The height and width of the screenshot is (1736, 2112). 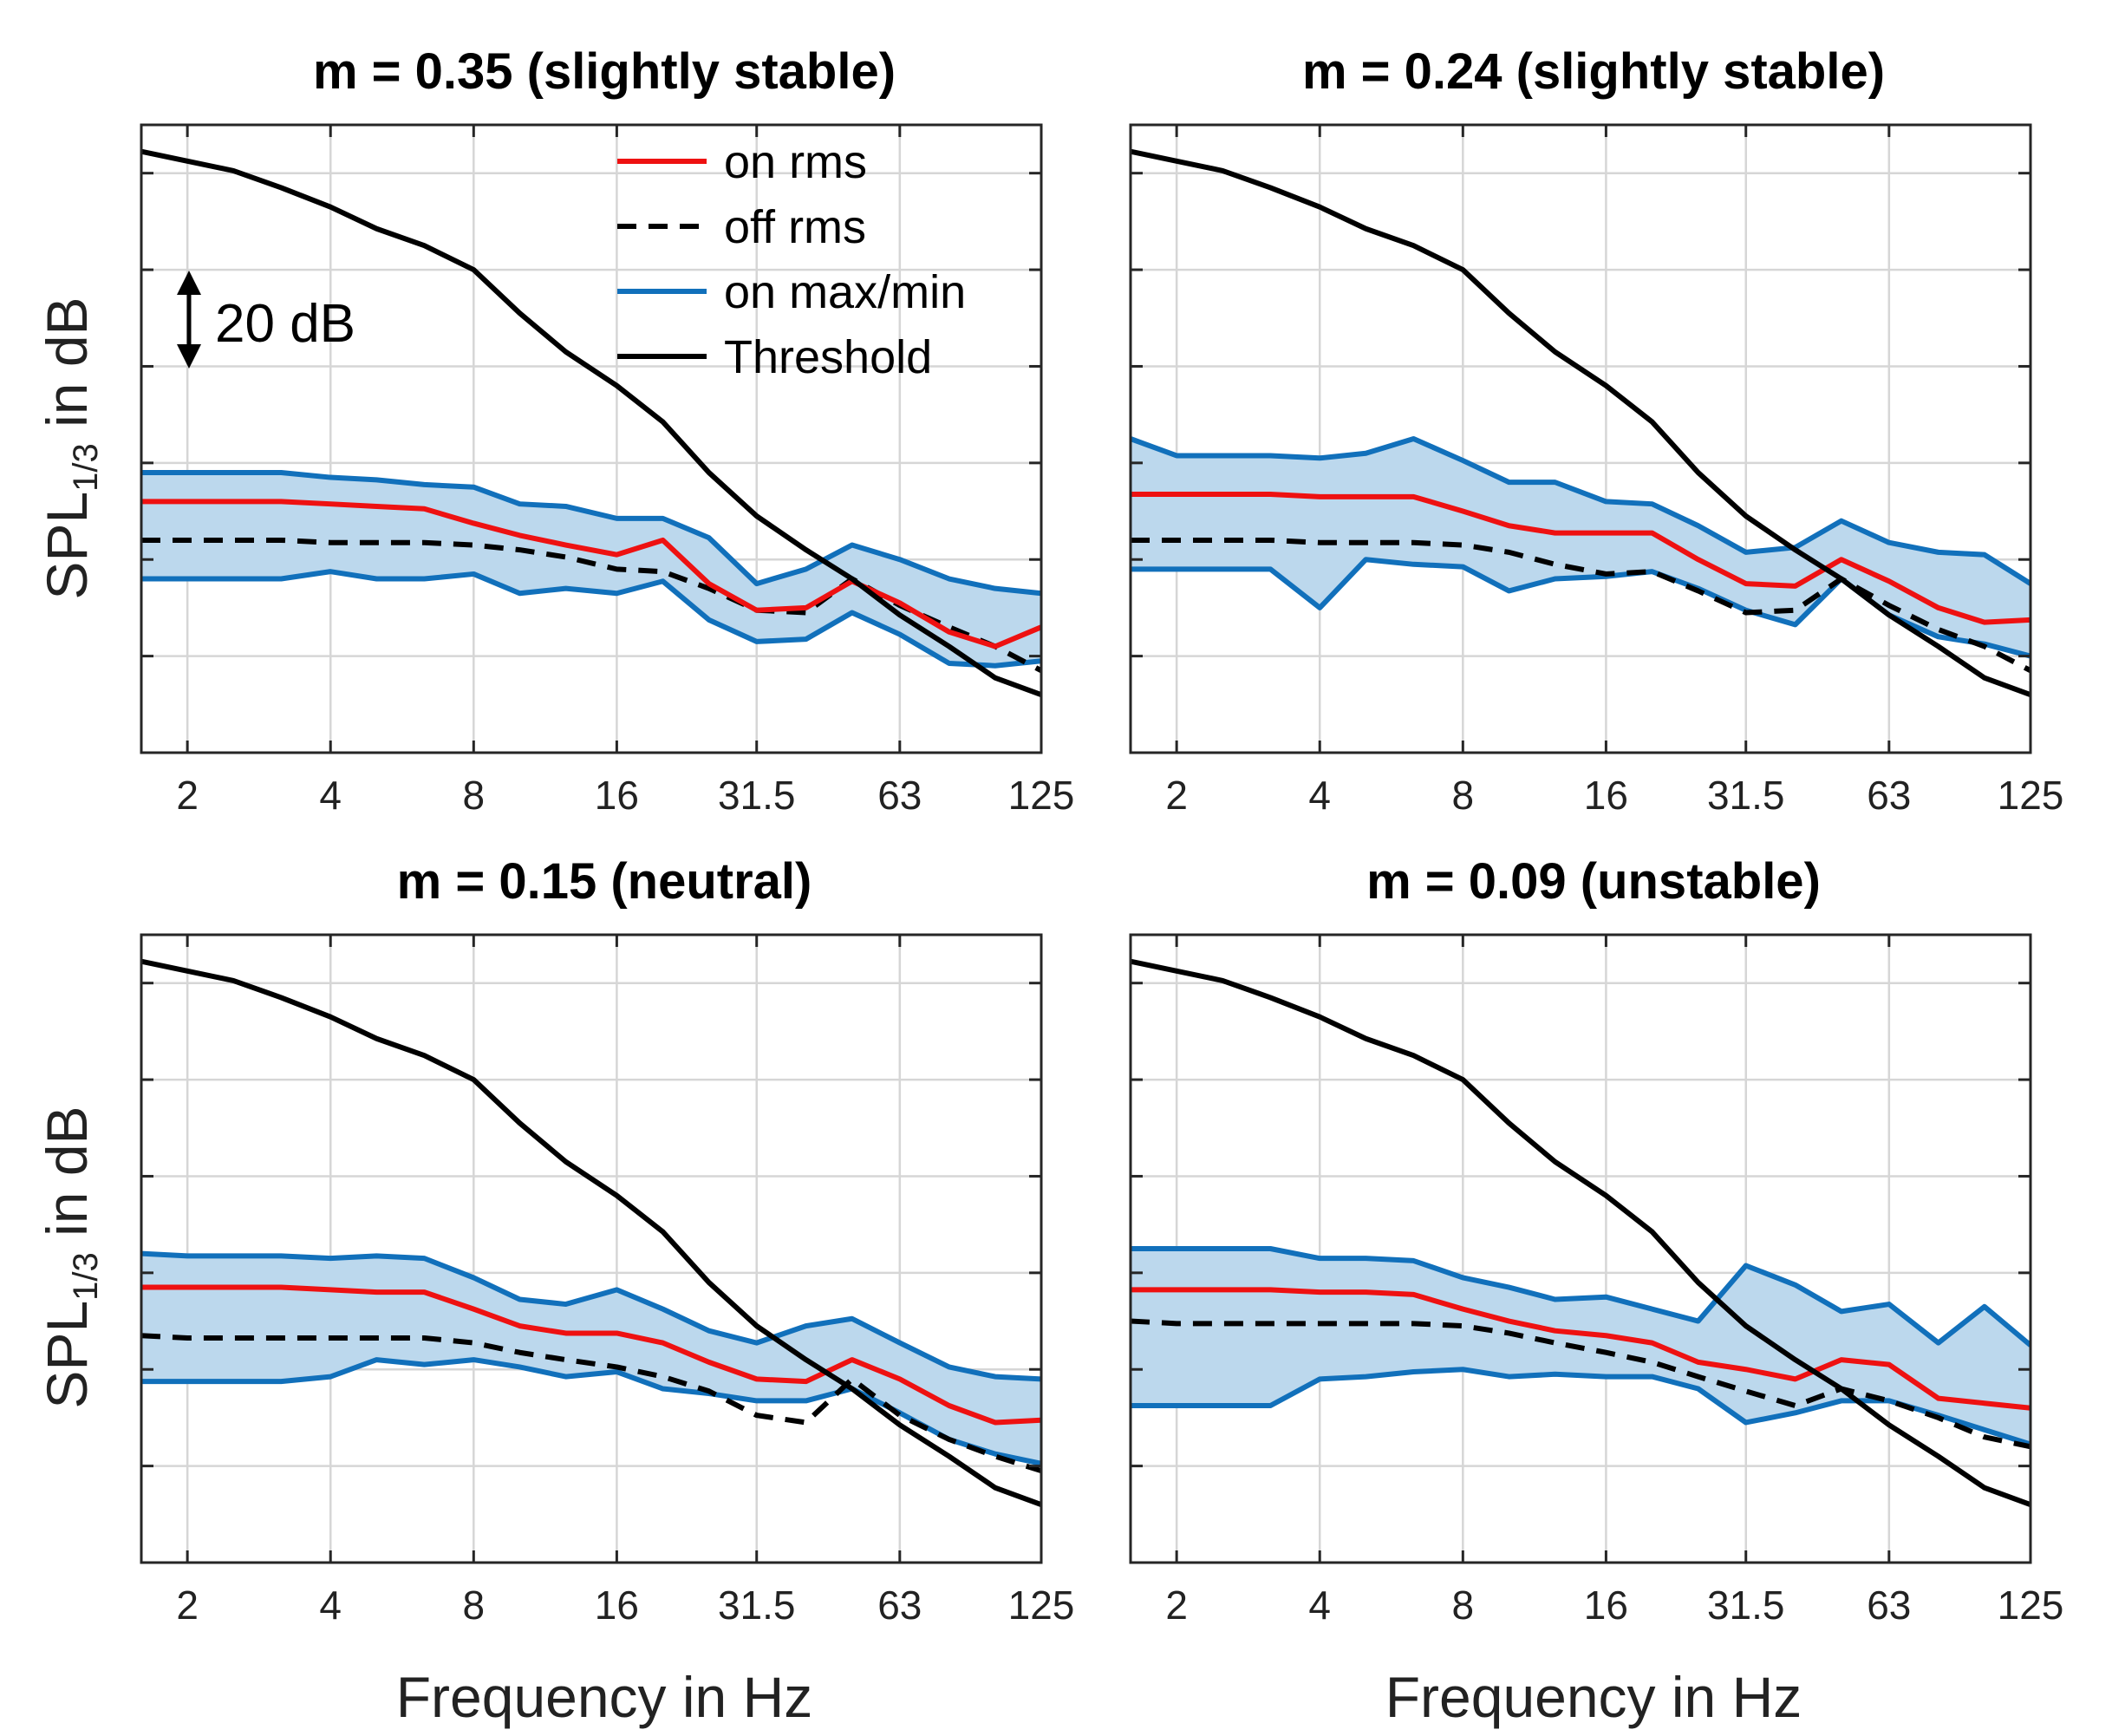 I want to click on panel-2-title: m = 0.24 (slightly stable), so click(x=1593, y=71).